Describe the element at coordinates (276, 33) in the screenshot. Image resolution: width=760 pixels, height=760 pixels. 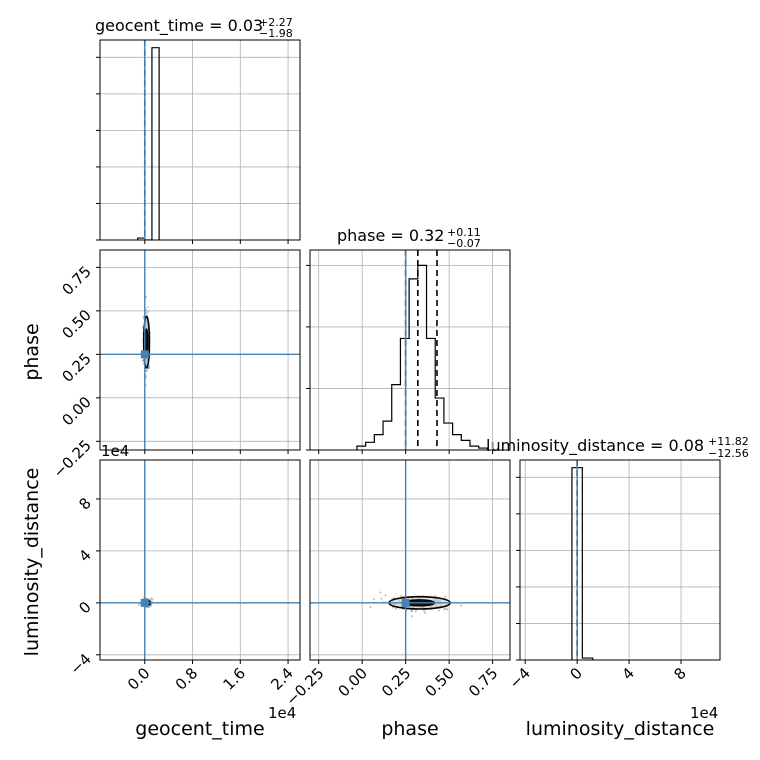
I see `title-geocent-time-lower: −1.98` at that location.